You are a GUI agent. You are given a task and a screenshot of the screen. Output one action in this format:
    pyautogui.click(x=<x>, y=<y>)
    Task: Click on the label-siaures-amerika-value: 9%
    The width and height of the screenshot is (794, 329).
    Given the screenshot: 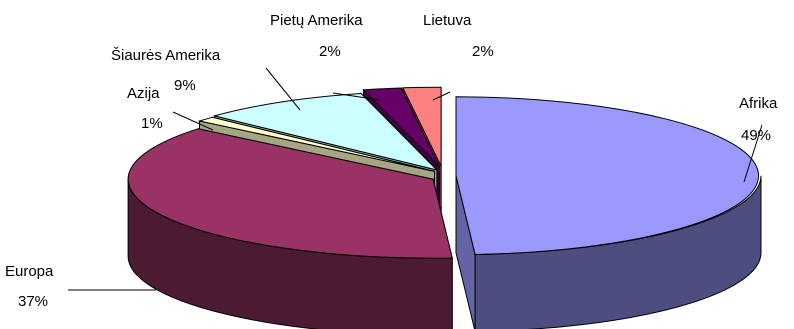 What is the action you would take?
    pyautogui.click(x=185, y=85)
    